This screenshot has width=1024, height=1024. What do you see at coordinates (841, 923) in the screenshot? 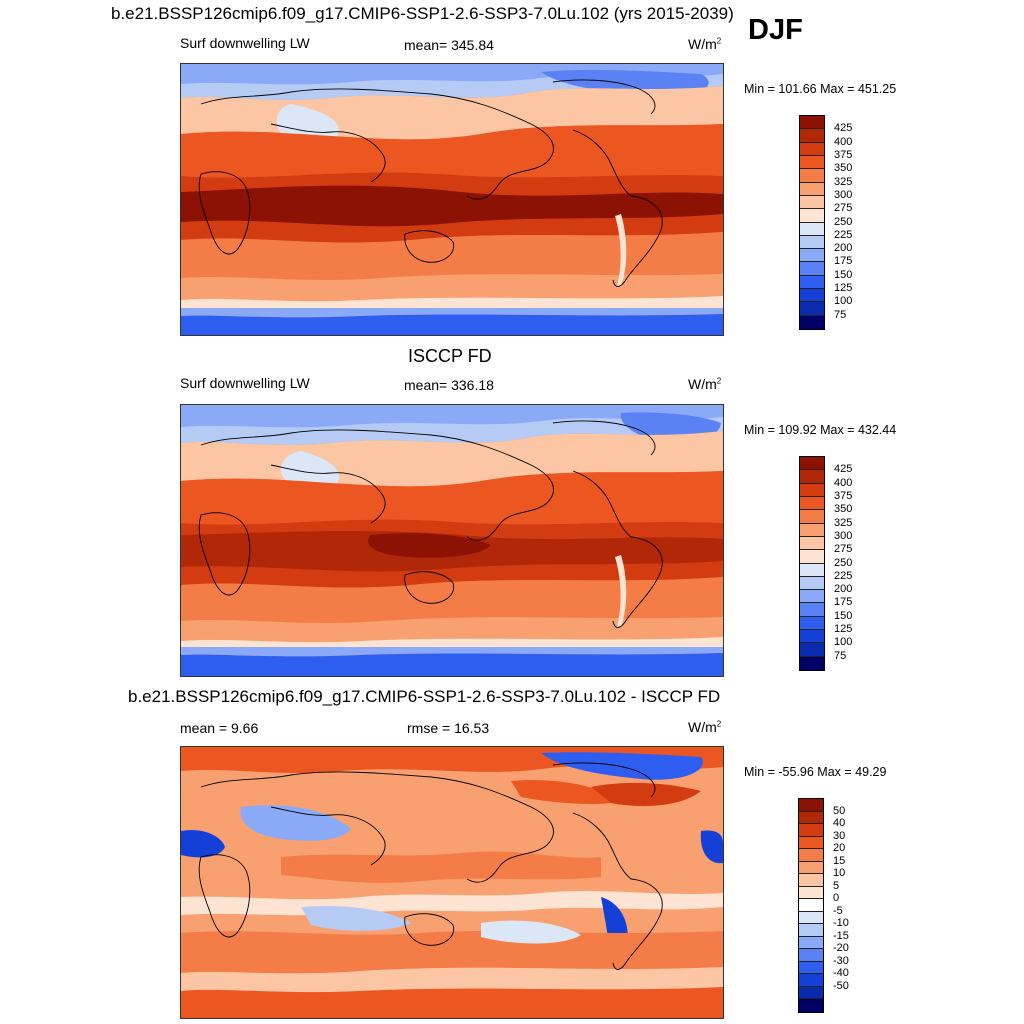
I see `colorbar-tick-label: -10` at bounding box center [841, 923].